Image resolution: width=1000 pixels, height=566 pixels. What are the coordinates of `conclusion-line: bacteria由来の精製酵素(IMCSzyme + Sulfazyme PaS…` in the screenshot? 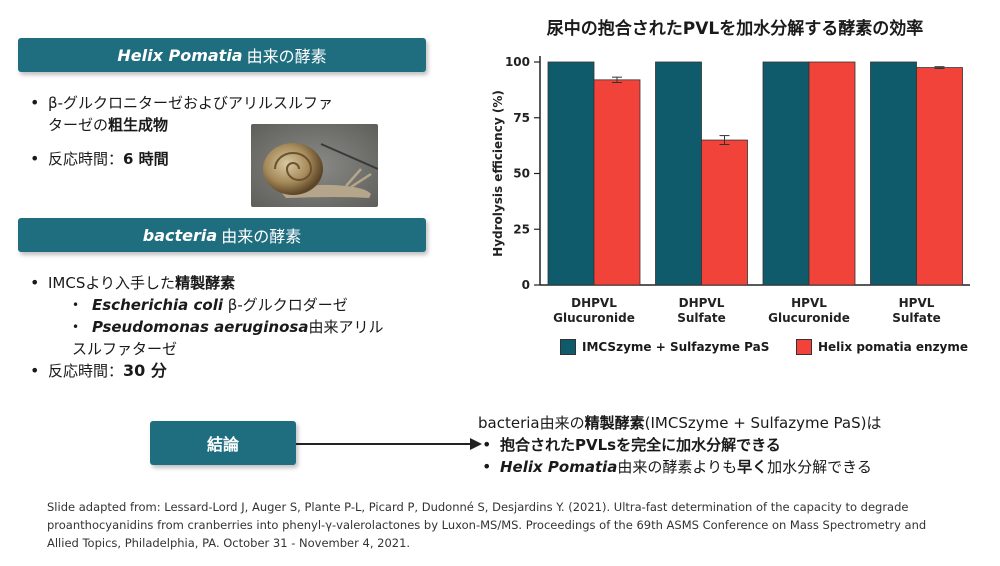 It's located at (680, 423).